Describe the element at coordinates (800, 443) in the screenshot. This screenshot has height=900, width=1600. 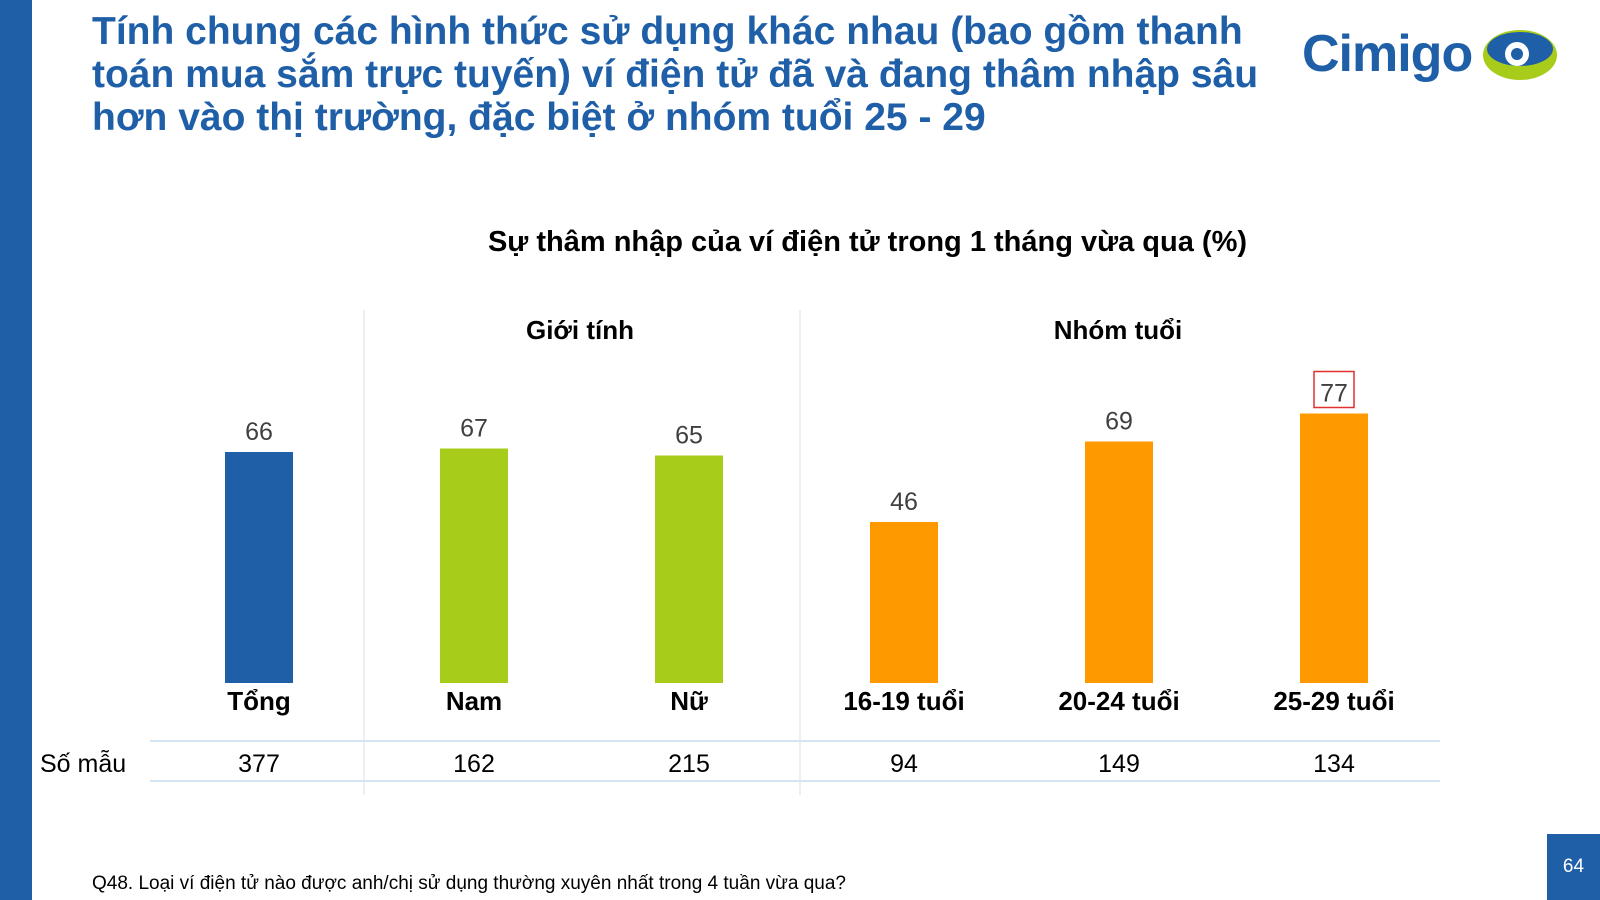
I see `value-label-group: 66 67 65 46 69 77` at that location.